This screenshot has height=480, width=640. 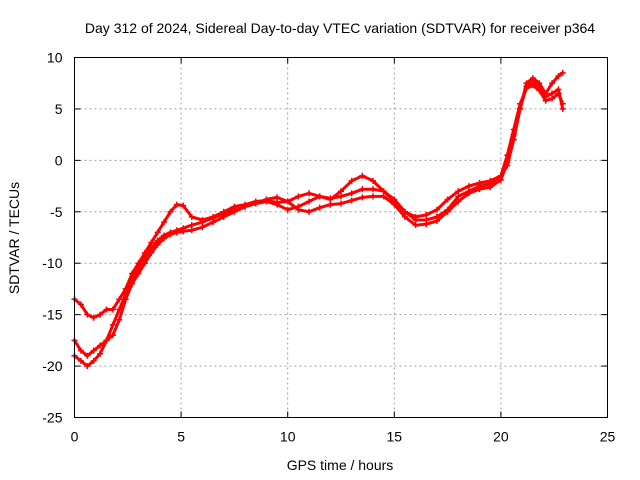 What do you see at coordinates (343, 437) in the screenshot?
I see `x-tick-labels: 0 5 10 15 20 25` at bounding box center [343, 437].